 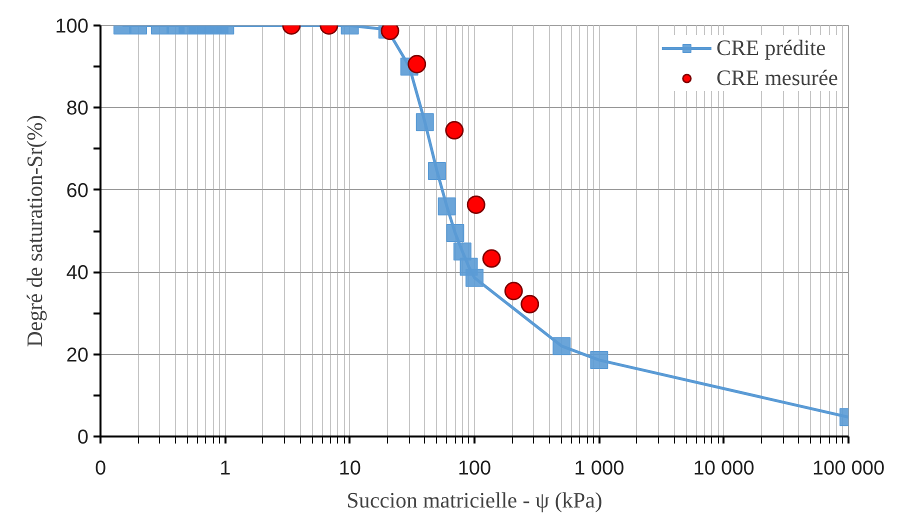 I want to click on y-tick-label: 60, so click(x=77, y=191).